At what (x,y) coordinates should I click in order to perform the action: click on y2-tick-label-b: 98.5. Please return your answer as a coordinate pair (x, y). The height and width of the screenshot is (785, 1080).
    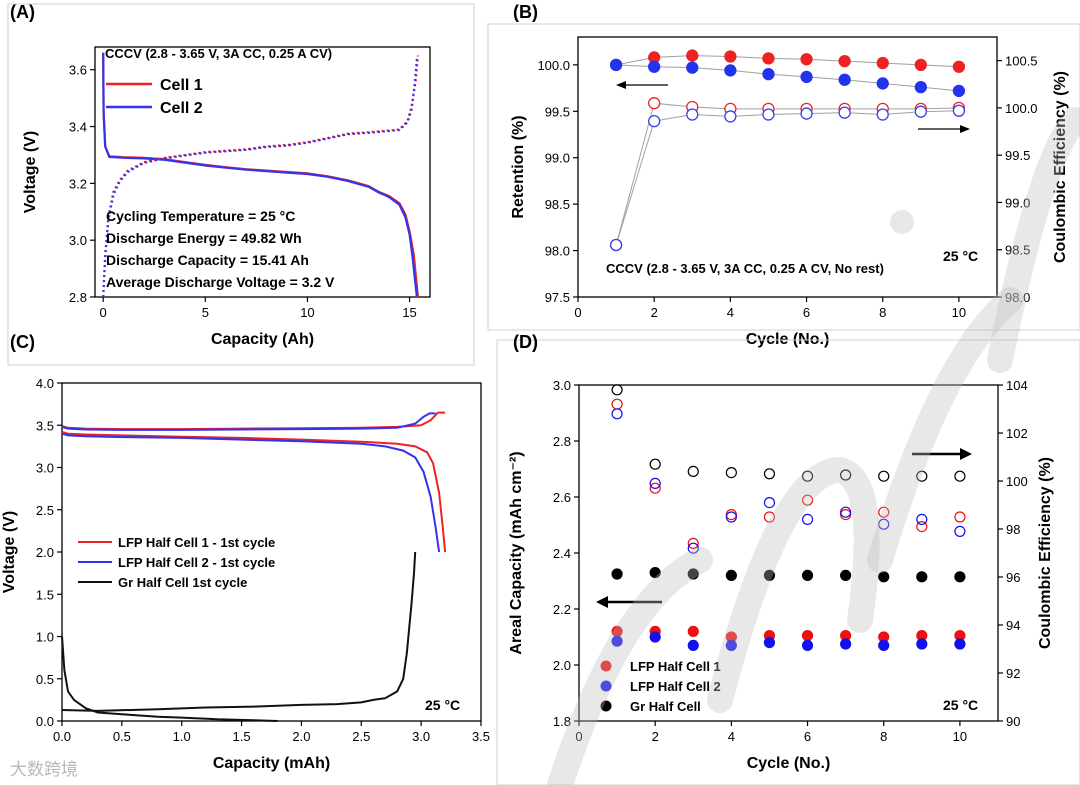
    Looking at the image, I should click on (1017, 250).